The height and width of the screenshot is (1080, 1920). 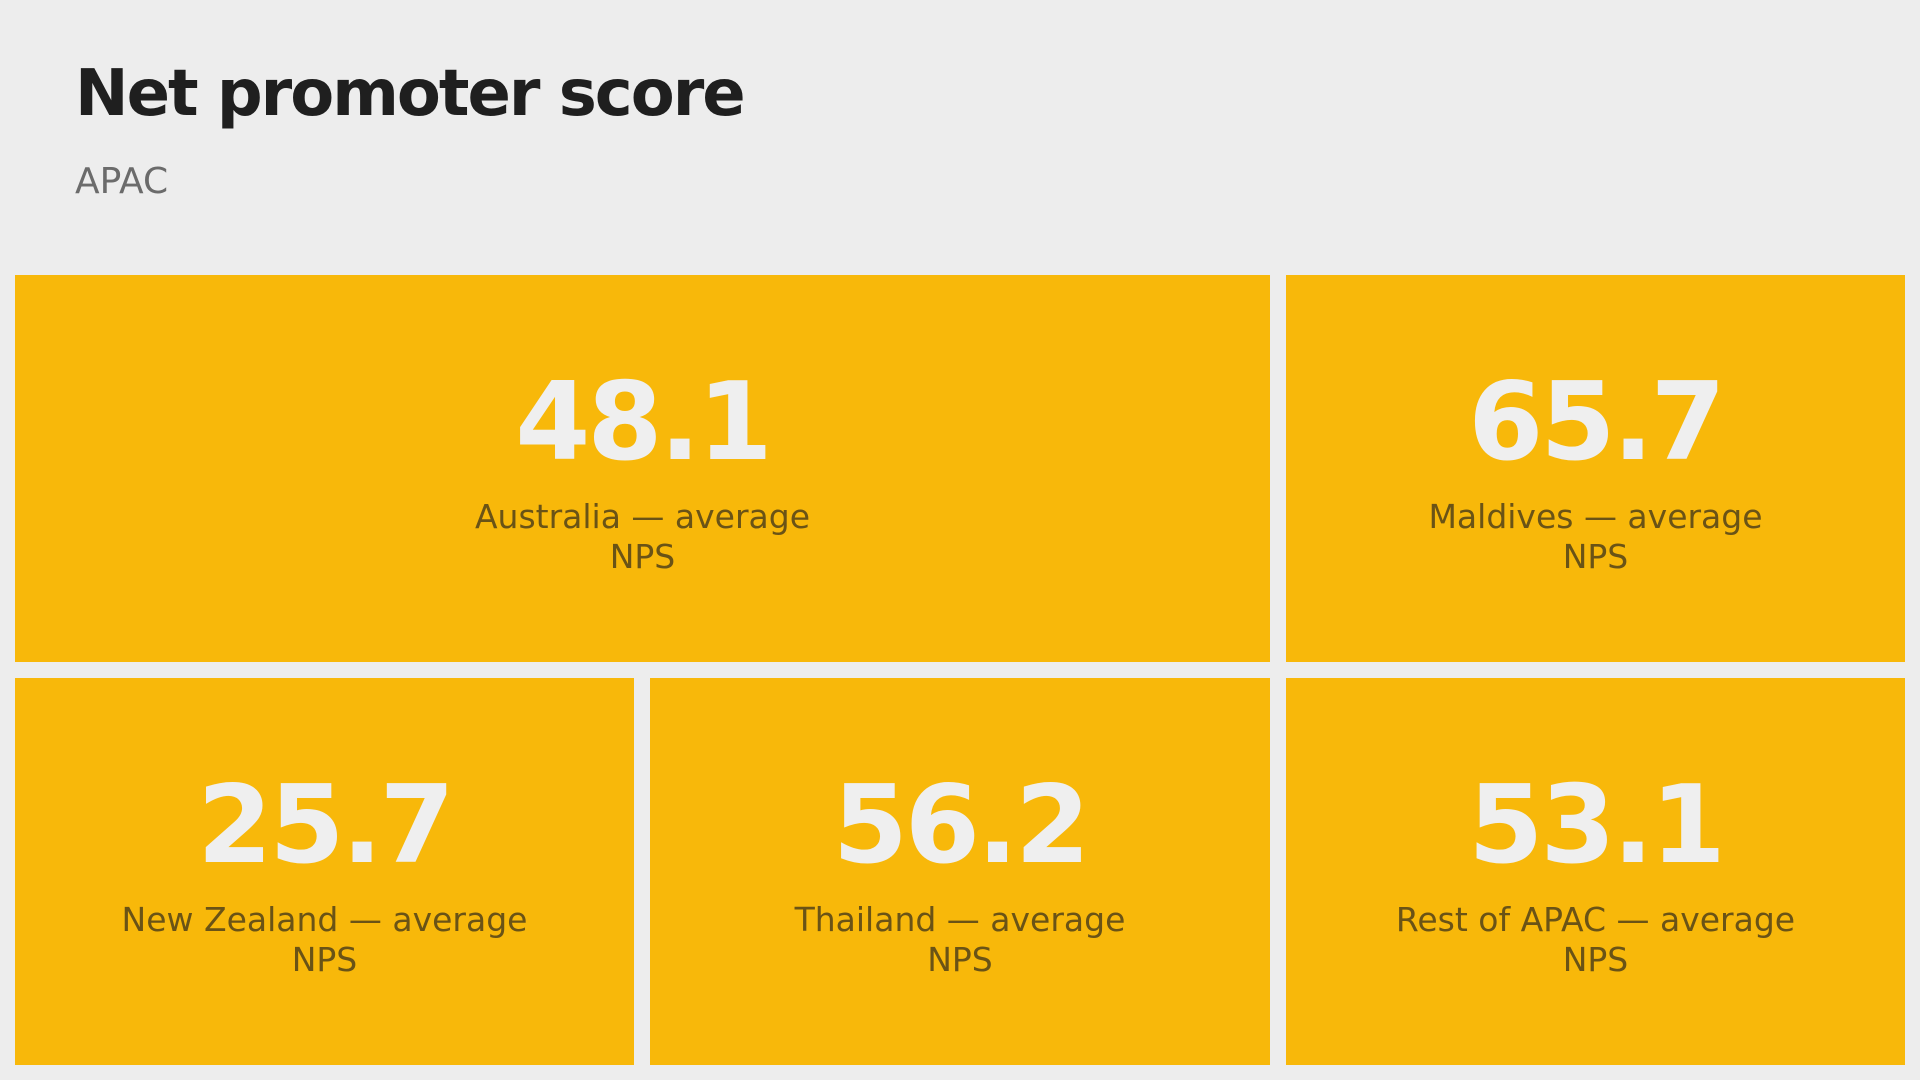 What do you see at coordinates (960, 919) in the screenshot?
I see `tile-label-line1: Thailand — average` at bounding box center [960, 919].